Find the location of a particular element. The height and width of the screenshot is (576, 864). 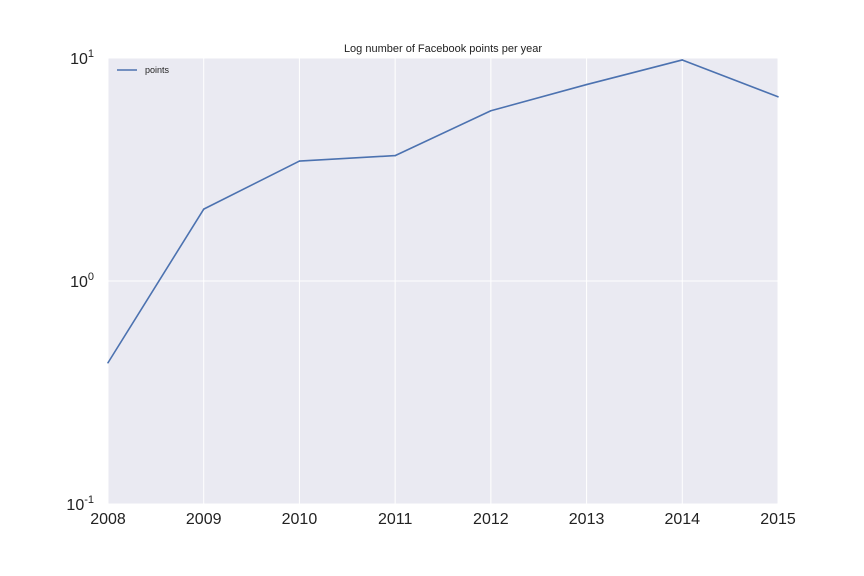

x-tick-label: 2011 is located at coordinates (395, 519).